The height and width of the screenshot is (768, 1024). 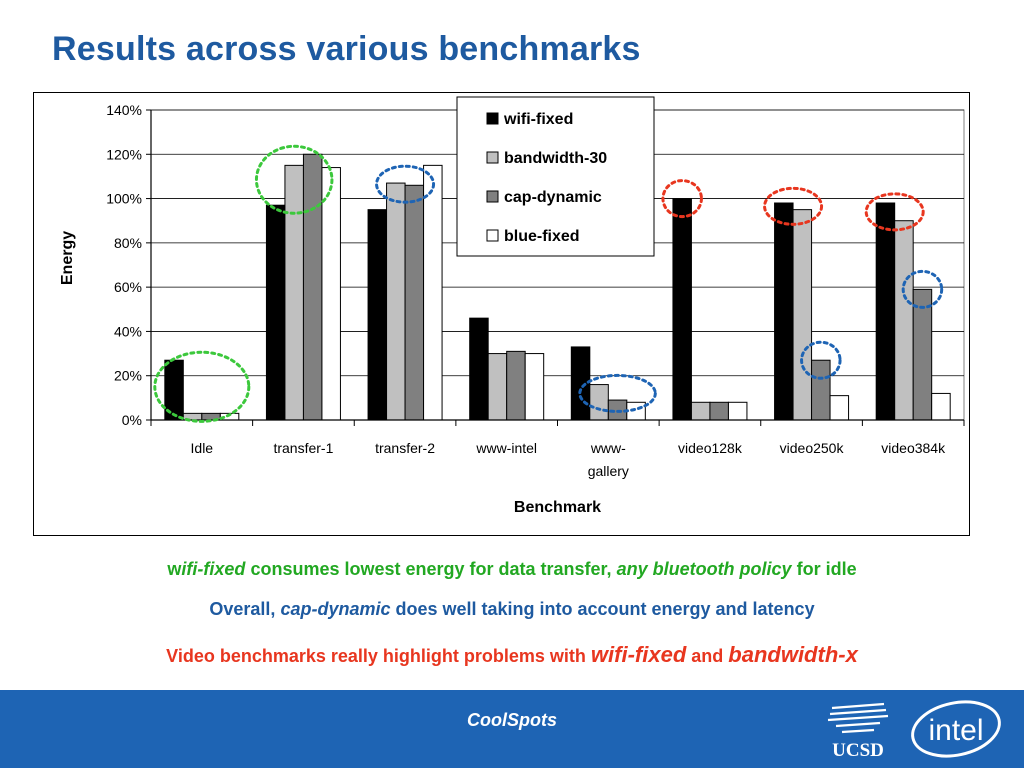 What do you see at coordinates (128, 376) in the screenshot?
I see `y-tick-label: 20%` at bounding box center [128, 376].